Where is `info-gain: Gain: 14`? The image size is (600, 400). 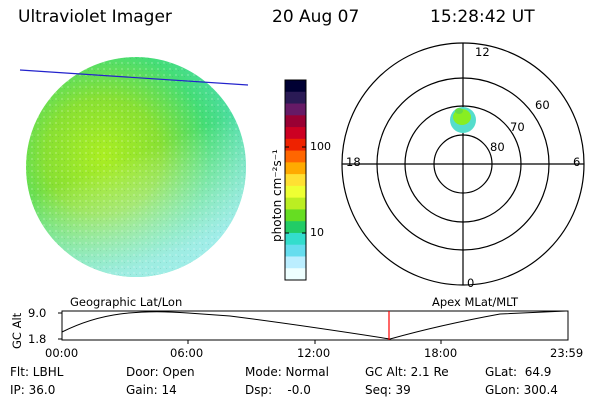 info-gain: Gain: 14 is located at coordinates (151, 390).